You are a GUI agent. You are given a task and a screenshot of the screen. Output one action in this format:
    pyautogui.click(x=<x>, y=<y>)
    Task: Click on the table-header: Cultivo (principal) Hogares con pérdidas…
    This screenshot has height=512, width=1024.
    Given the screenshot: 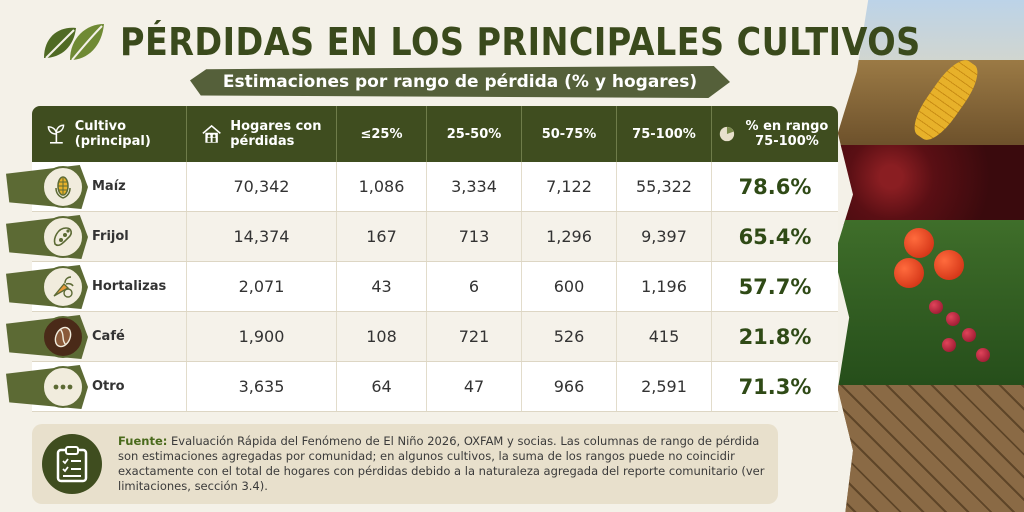 What is the action you would take?
    pyautogui.click(x=435, y=134)
    